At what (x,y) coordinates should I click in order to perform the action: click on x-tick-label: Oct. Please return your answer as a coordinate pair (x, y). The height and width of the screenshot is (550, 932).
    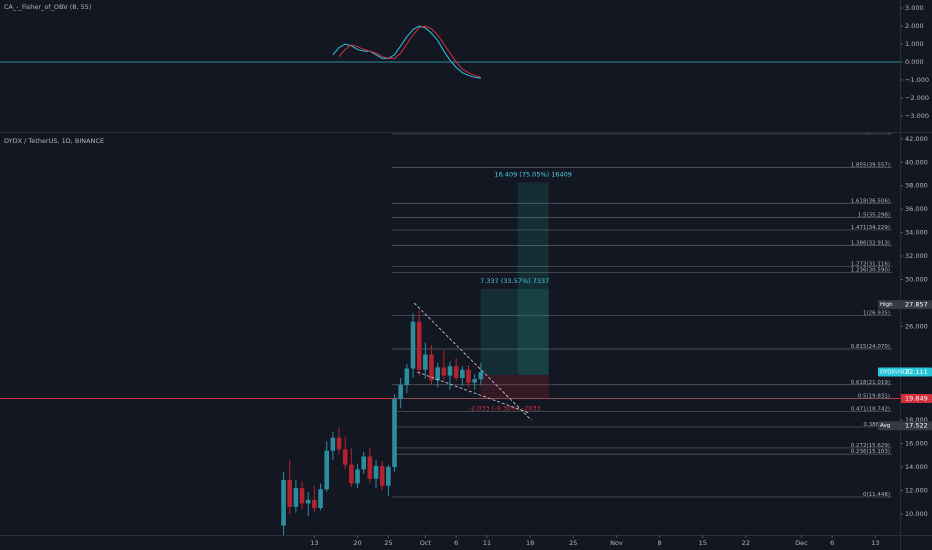
    Looking at the image, I should click on (426, 543).